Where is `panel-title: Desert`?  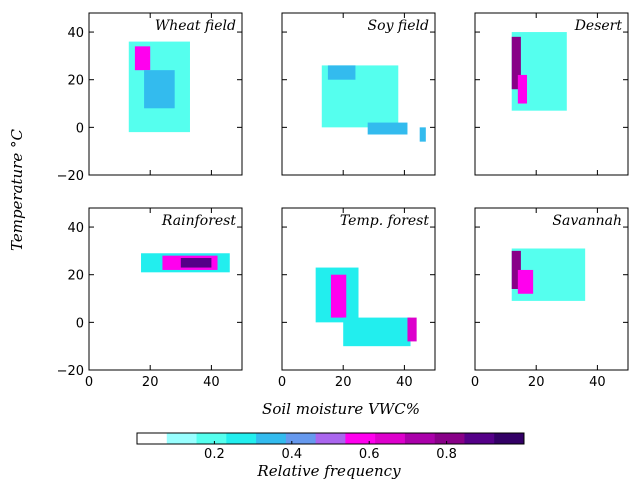 panel-title: Desert is located at coordinates (598, 26).